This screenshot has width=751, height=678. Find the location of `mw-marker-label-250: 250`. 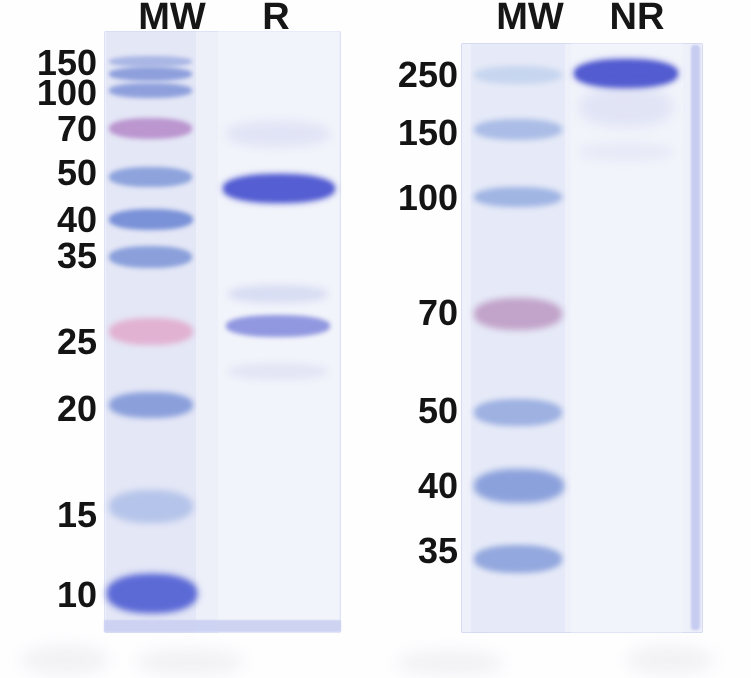

mw-marker-label-250: 250 is located at coordinates (427, 74).